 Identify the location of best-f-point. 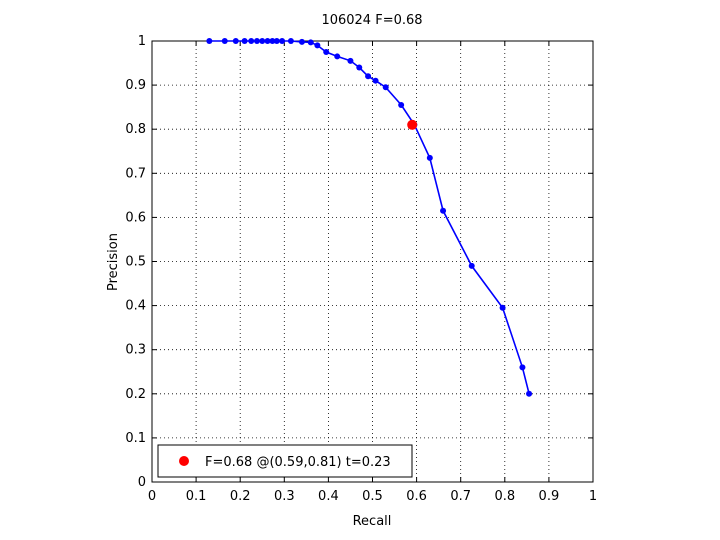
(412, 124).